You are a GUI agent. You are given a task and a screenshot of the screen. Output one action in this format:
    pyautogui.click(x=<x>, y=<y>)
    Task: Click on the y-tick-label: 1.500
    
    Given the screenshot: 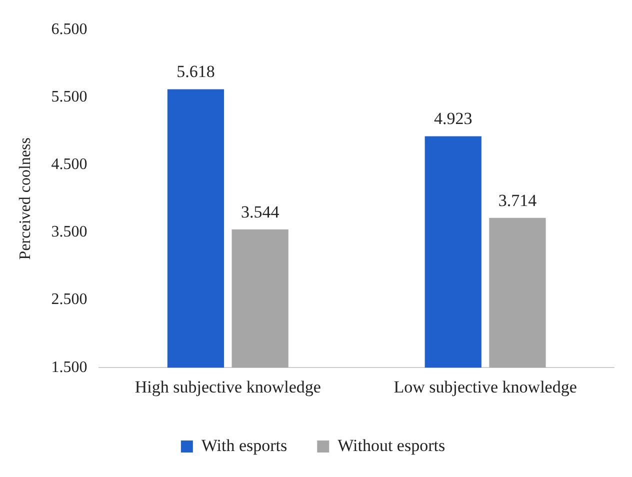 What is the action you would take?
    pyautogui.click(x=69, y=367)
    